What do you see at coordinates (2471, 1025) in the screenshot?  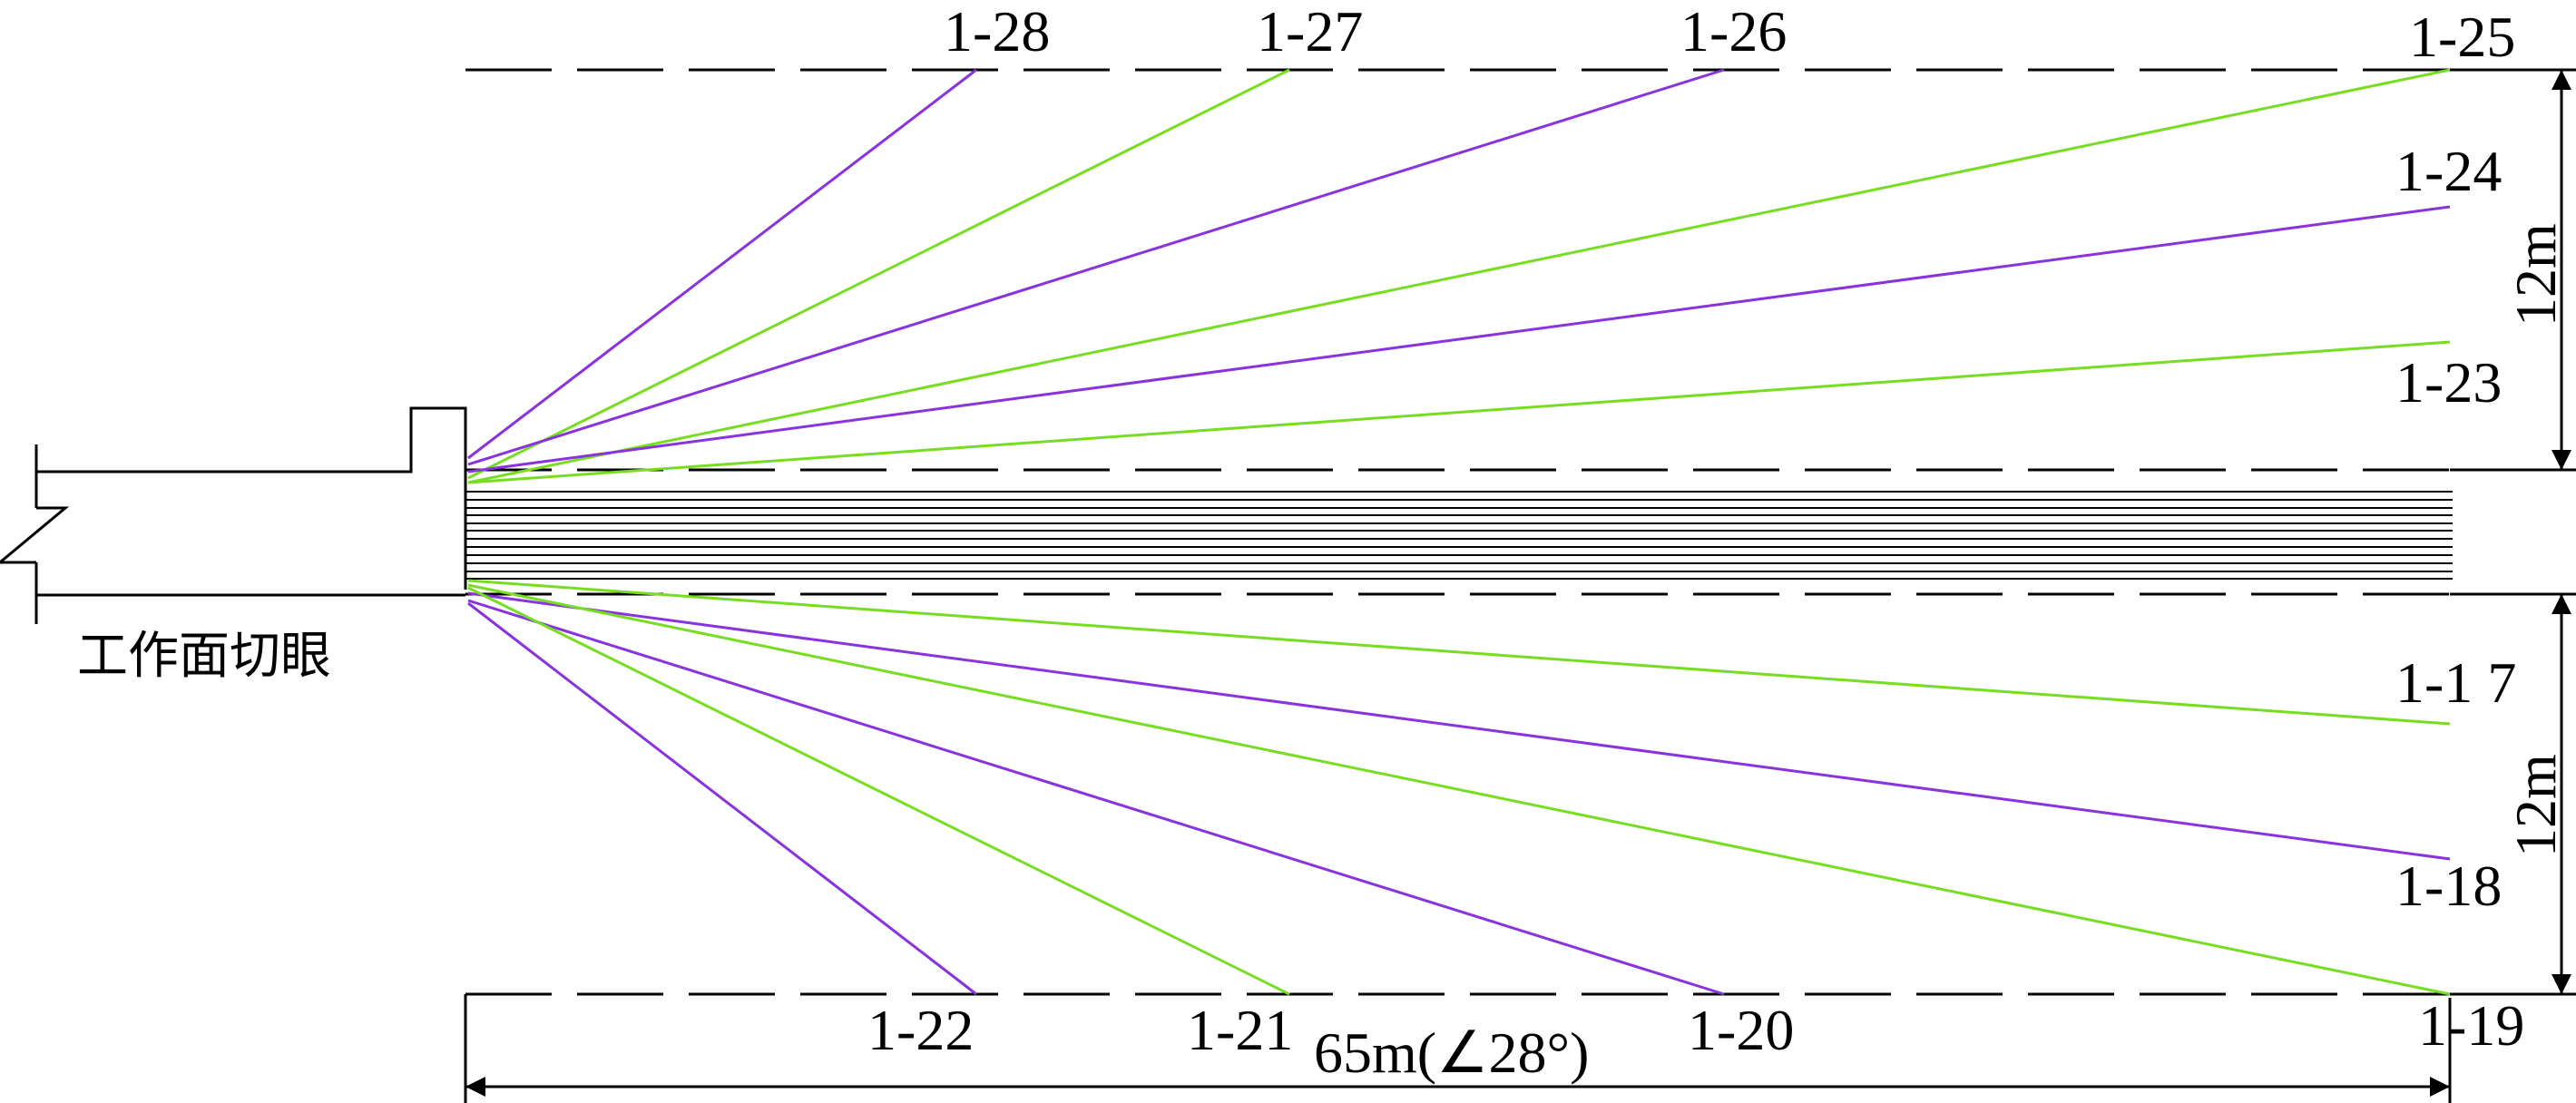 I see `hole-label-1-19: 1-19` at bounding box center [2471, 1025].